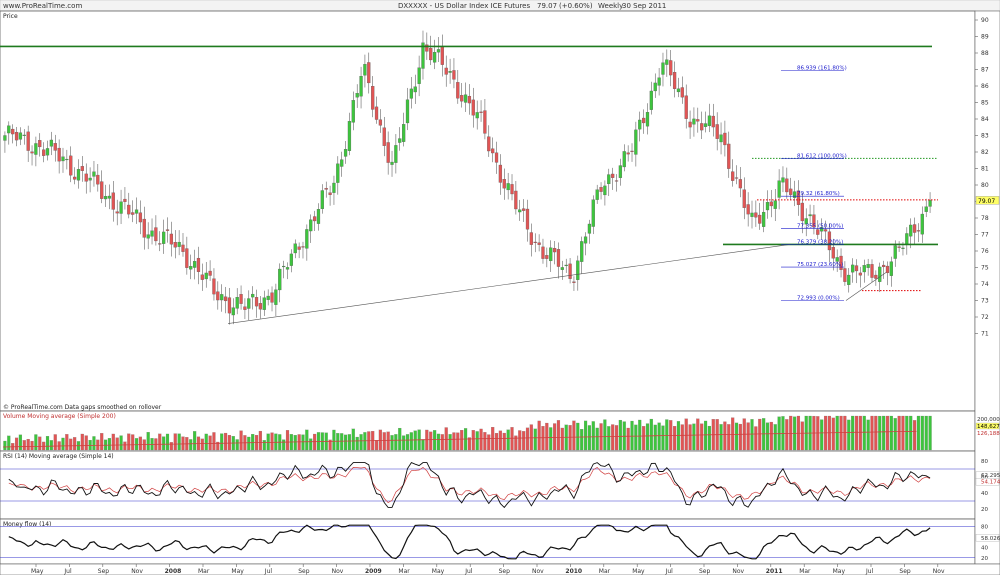 This screenshot has width=1000, height=575. Describe the element at coordinates (985, 268) in the screenshot. I see `price-tick-label: 75` at that location.